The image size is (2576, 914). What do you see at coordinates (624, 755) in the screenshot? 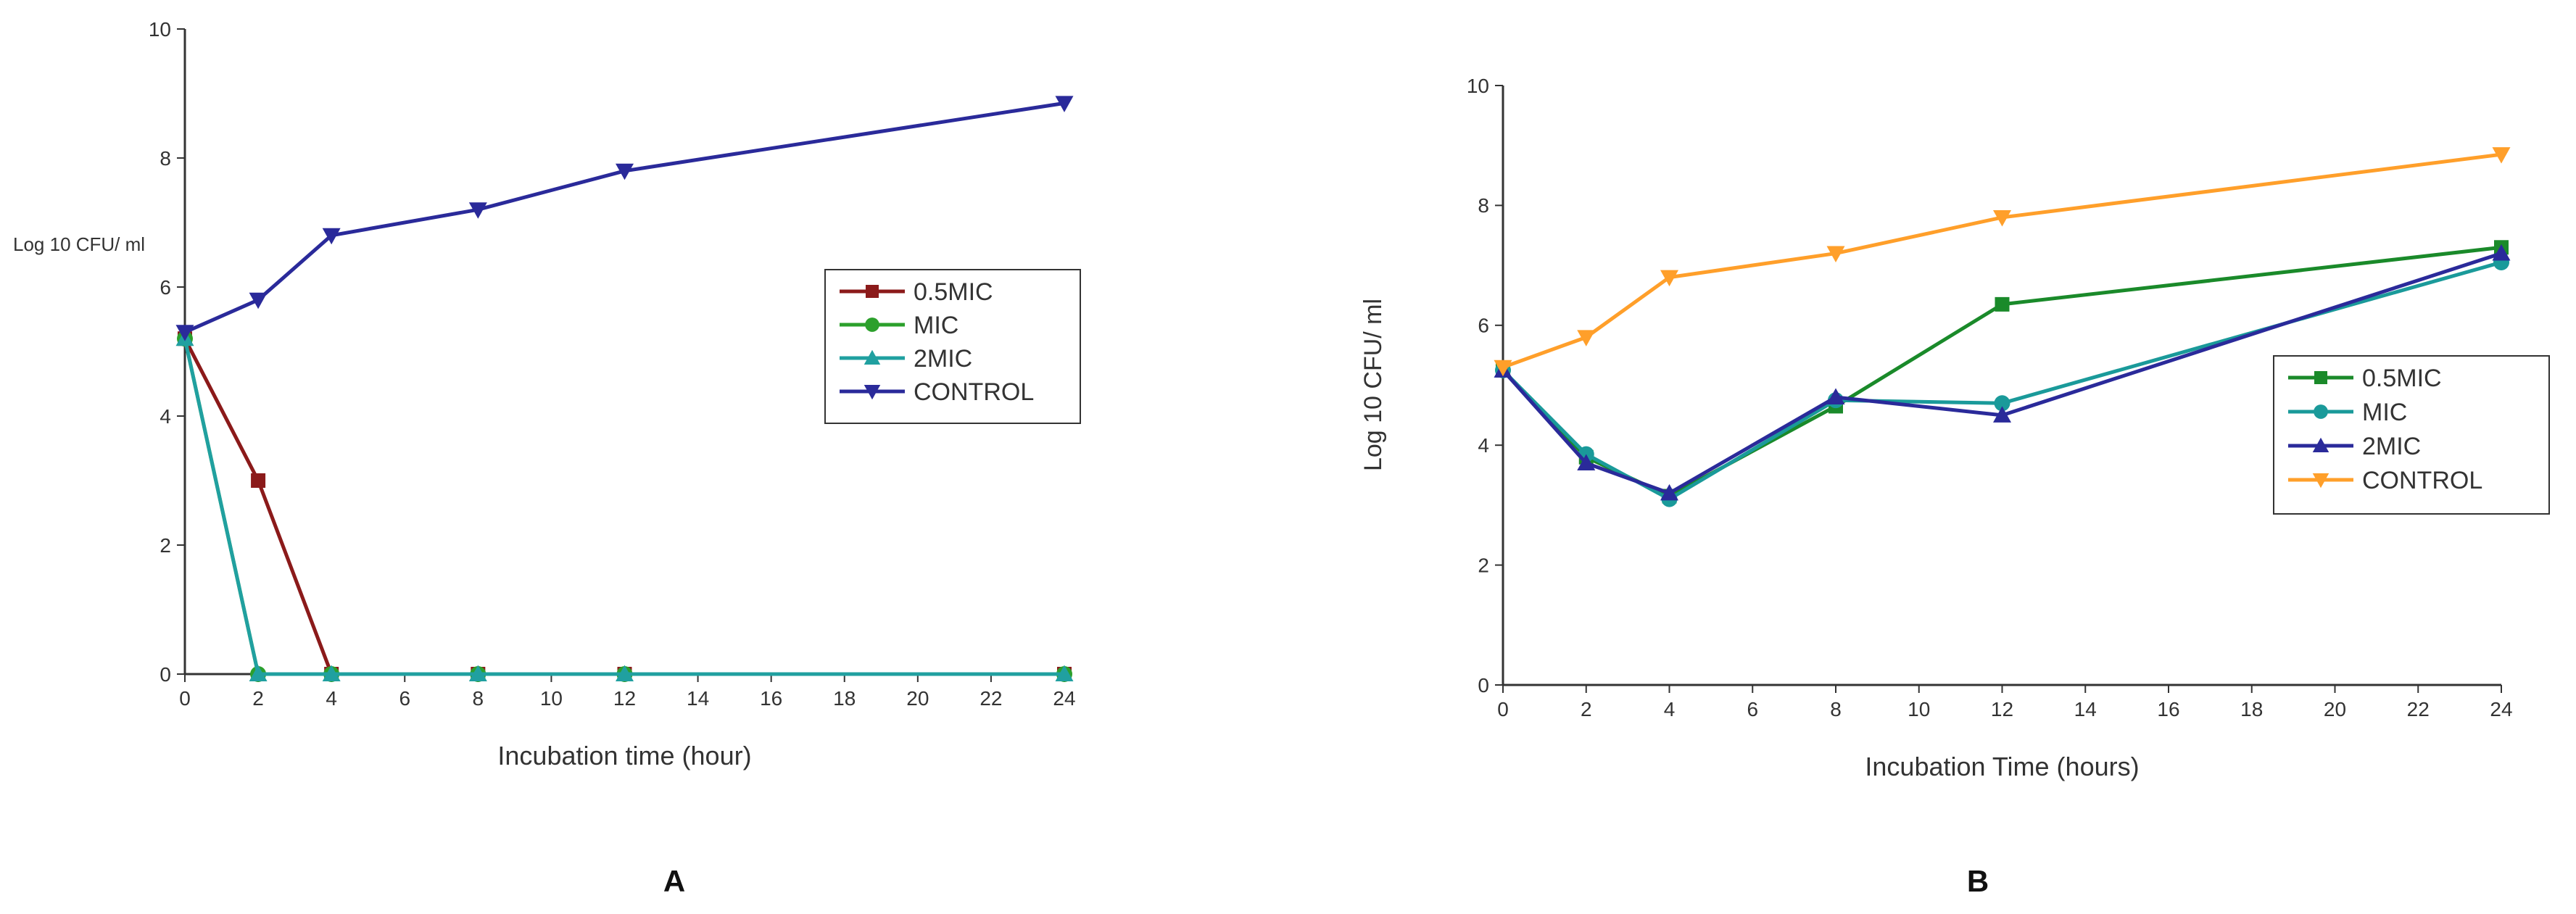
I see `x-axis-label: Incubation time (hour)` at bounding box center [624, 755].